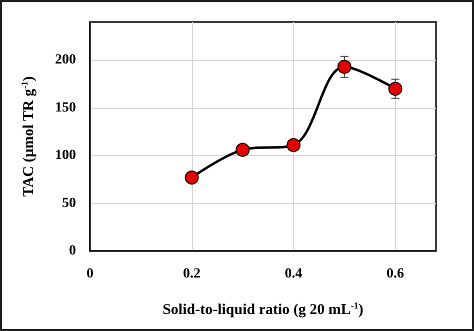  I want to click on y-tick-label: 0, so click(72, 251).